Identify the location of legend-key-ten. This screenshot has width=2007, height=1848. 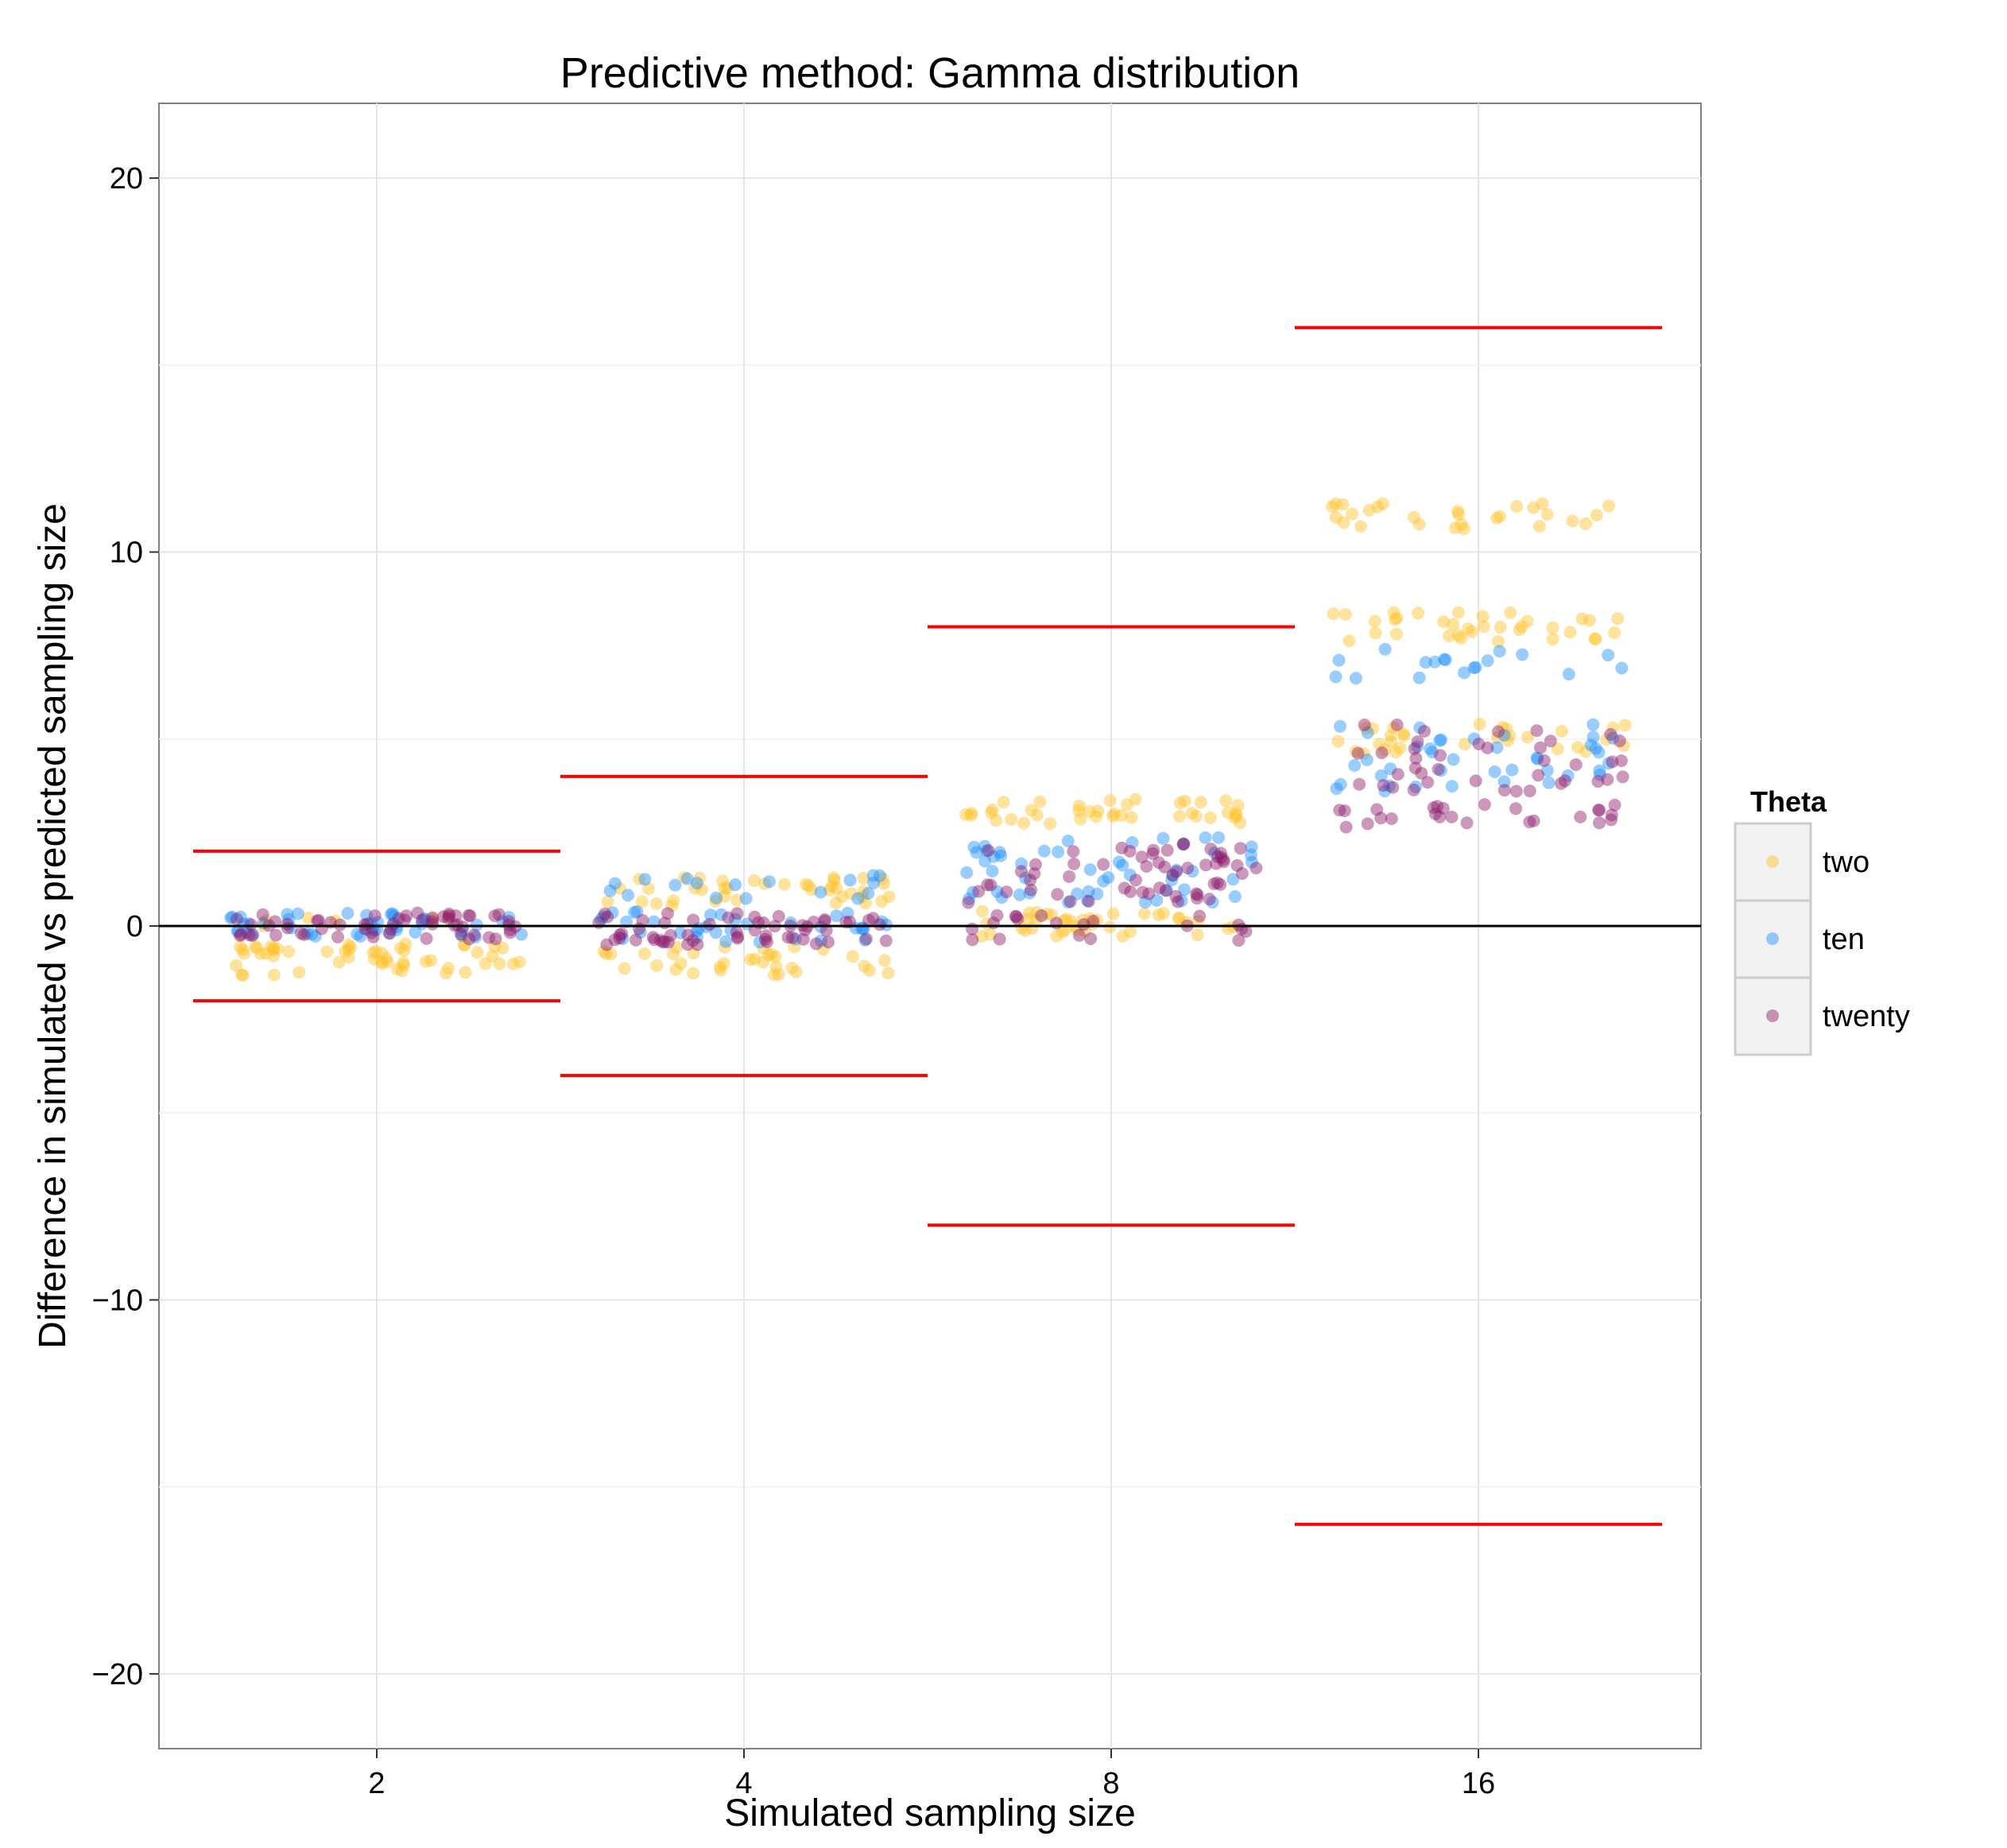
(1773, 938).